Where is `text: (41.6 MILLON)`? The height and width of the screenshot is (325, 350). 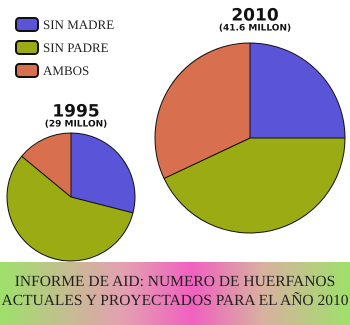 text: (41.6 MILLON) is located at coordinates (255, 29).